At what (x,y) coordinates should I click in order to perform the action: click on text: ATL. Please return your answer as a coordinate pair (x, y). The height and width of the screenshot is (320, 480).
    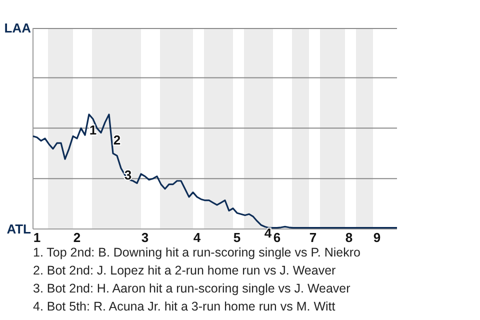
    Looking at the image, I should click on (19, 229).